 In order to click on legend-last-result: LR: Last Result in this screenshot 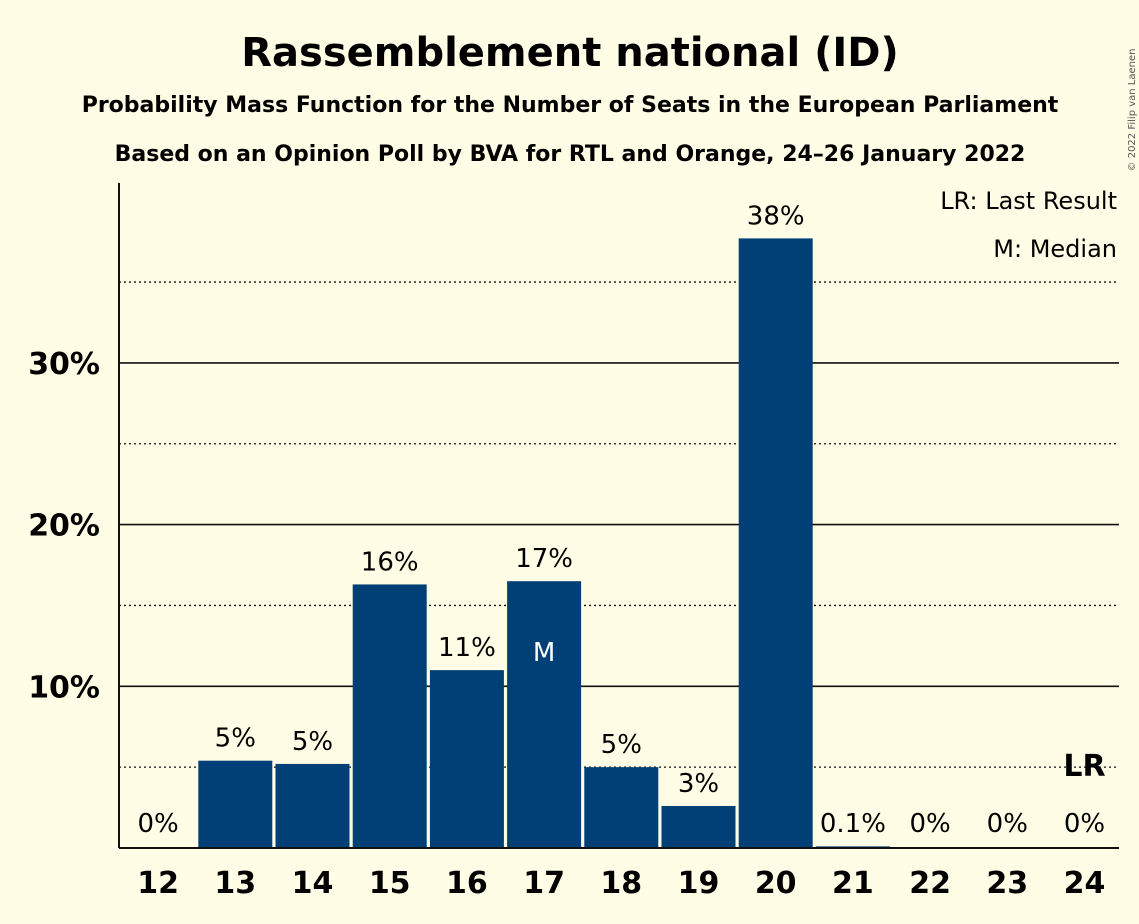, I will do `click(1028, 201)`.